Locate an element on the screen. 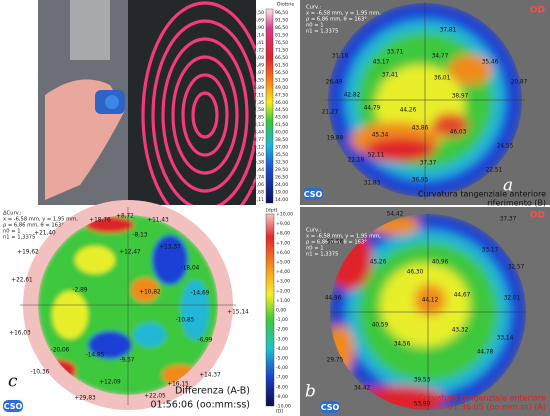 The image size is (550, 416). scale-label-dpt: 44,50 is located at coordinates (281, 110).